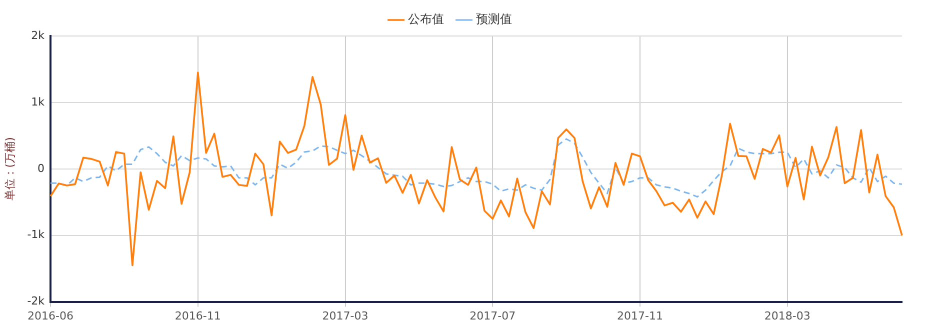 The image size is (928, 326). Describe the element at coordinates (426, 19) in the screenshot. I see `legend-label: 公布值` at that location.